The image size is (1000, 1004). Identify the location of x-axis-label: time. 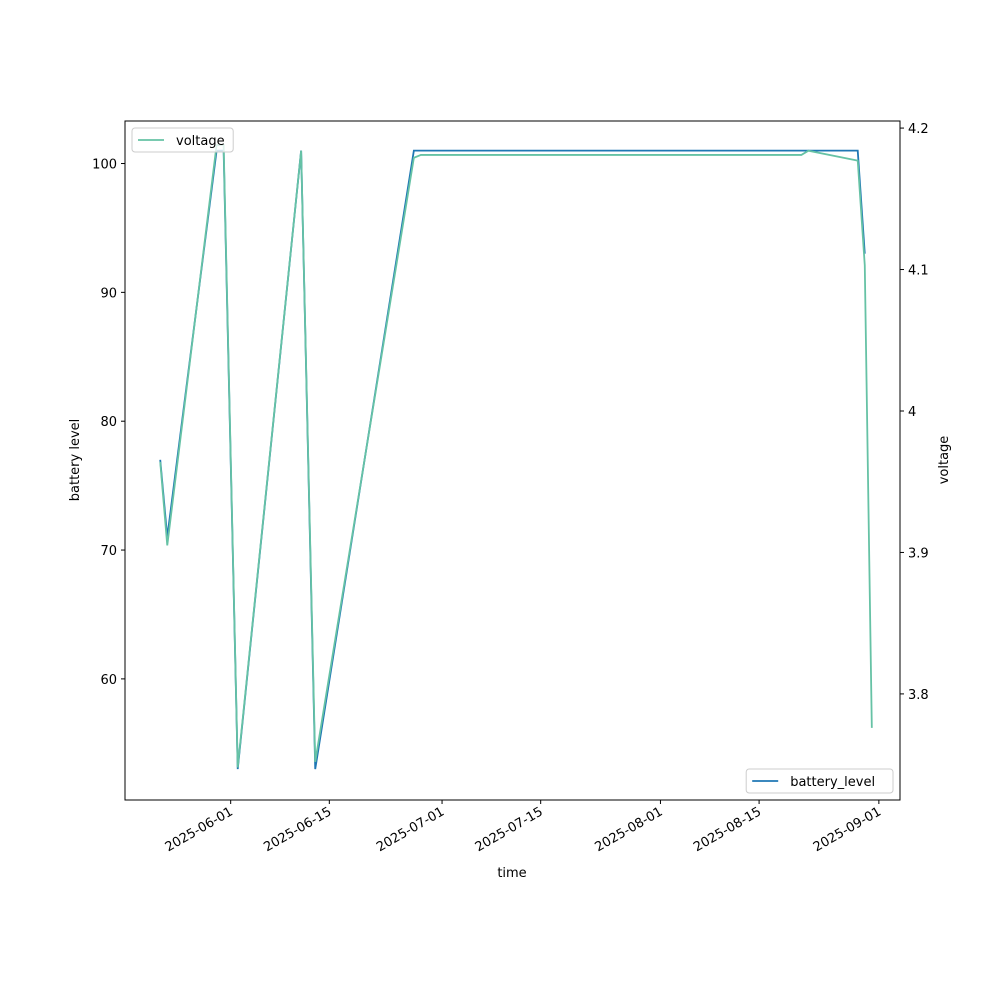
(511, 873).